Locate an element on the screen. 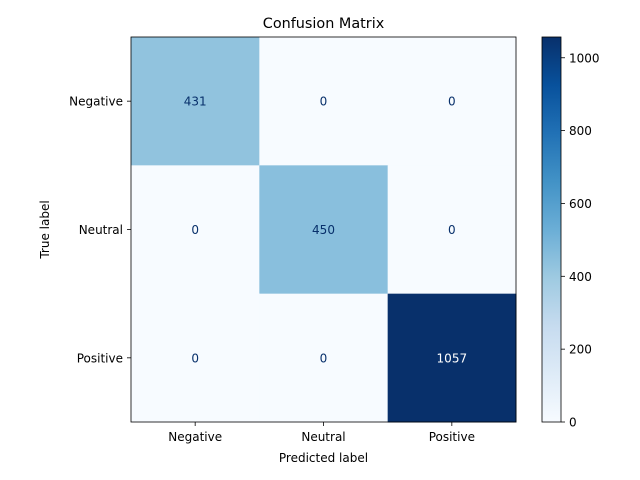 Image resolution: width=640 pixels, height=480 pixels. colorbar-tick-label: 200 is located at coordinates (580, 350).